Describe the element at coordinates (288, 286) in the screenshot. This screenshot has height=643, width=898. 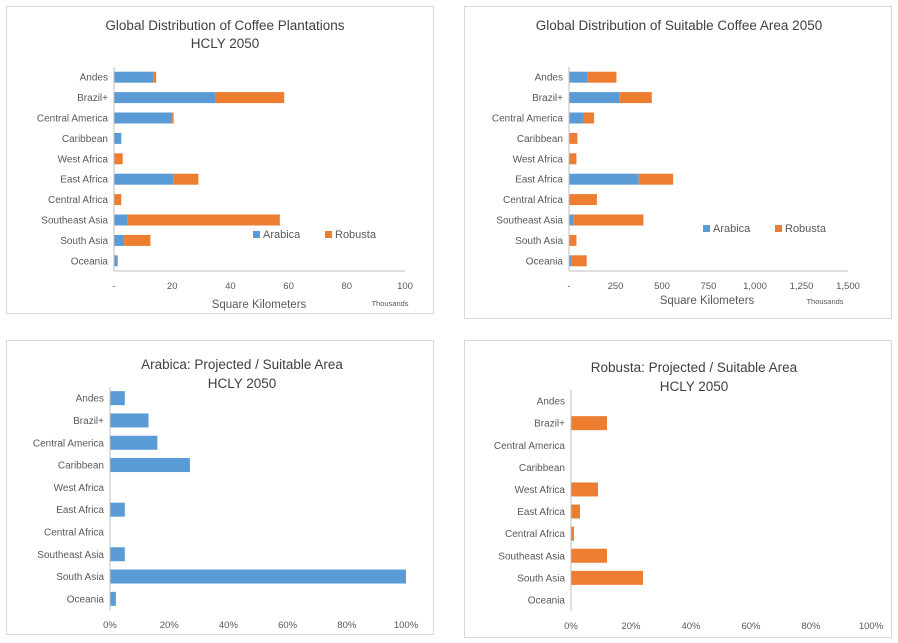
I see `x-tick-label: 60` at that location.